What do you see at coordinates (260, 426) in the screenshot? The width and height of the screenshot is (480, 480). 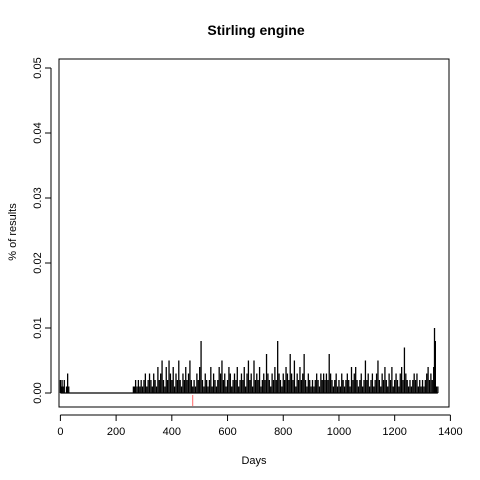 I see `x-axis: 0 200 400 600 800 1000 1200 1400` at bounding box center [260, 426].